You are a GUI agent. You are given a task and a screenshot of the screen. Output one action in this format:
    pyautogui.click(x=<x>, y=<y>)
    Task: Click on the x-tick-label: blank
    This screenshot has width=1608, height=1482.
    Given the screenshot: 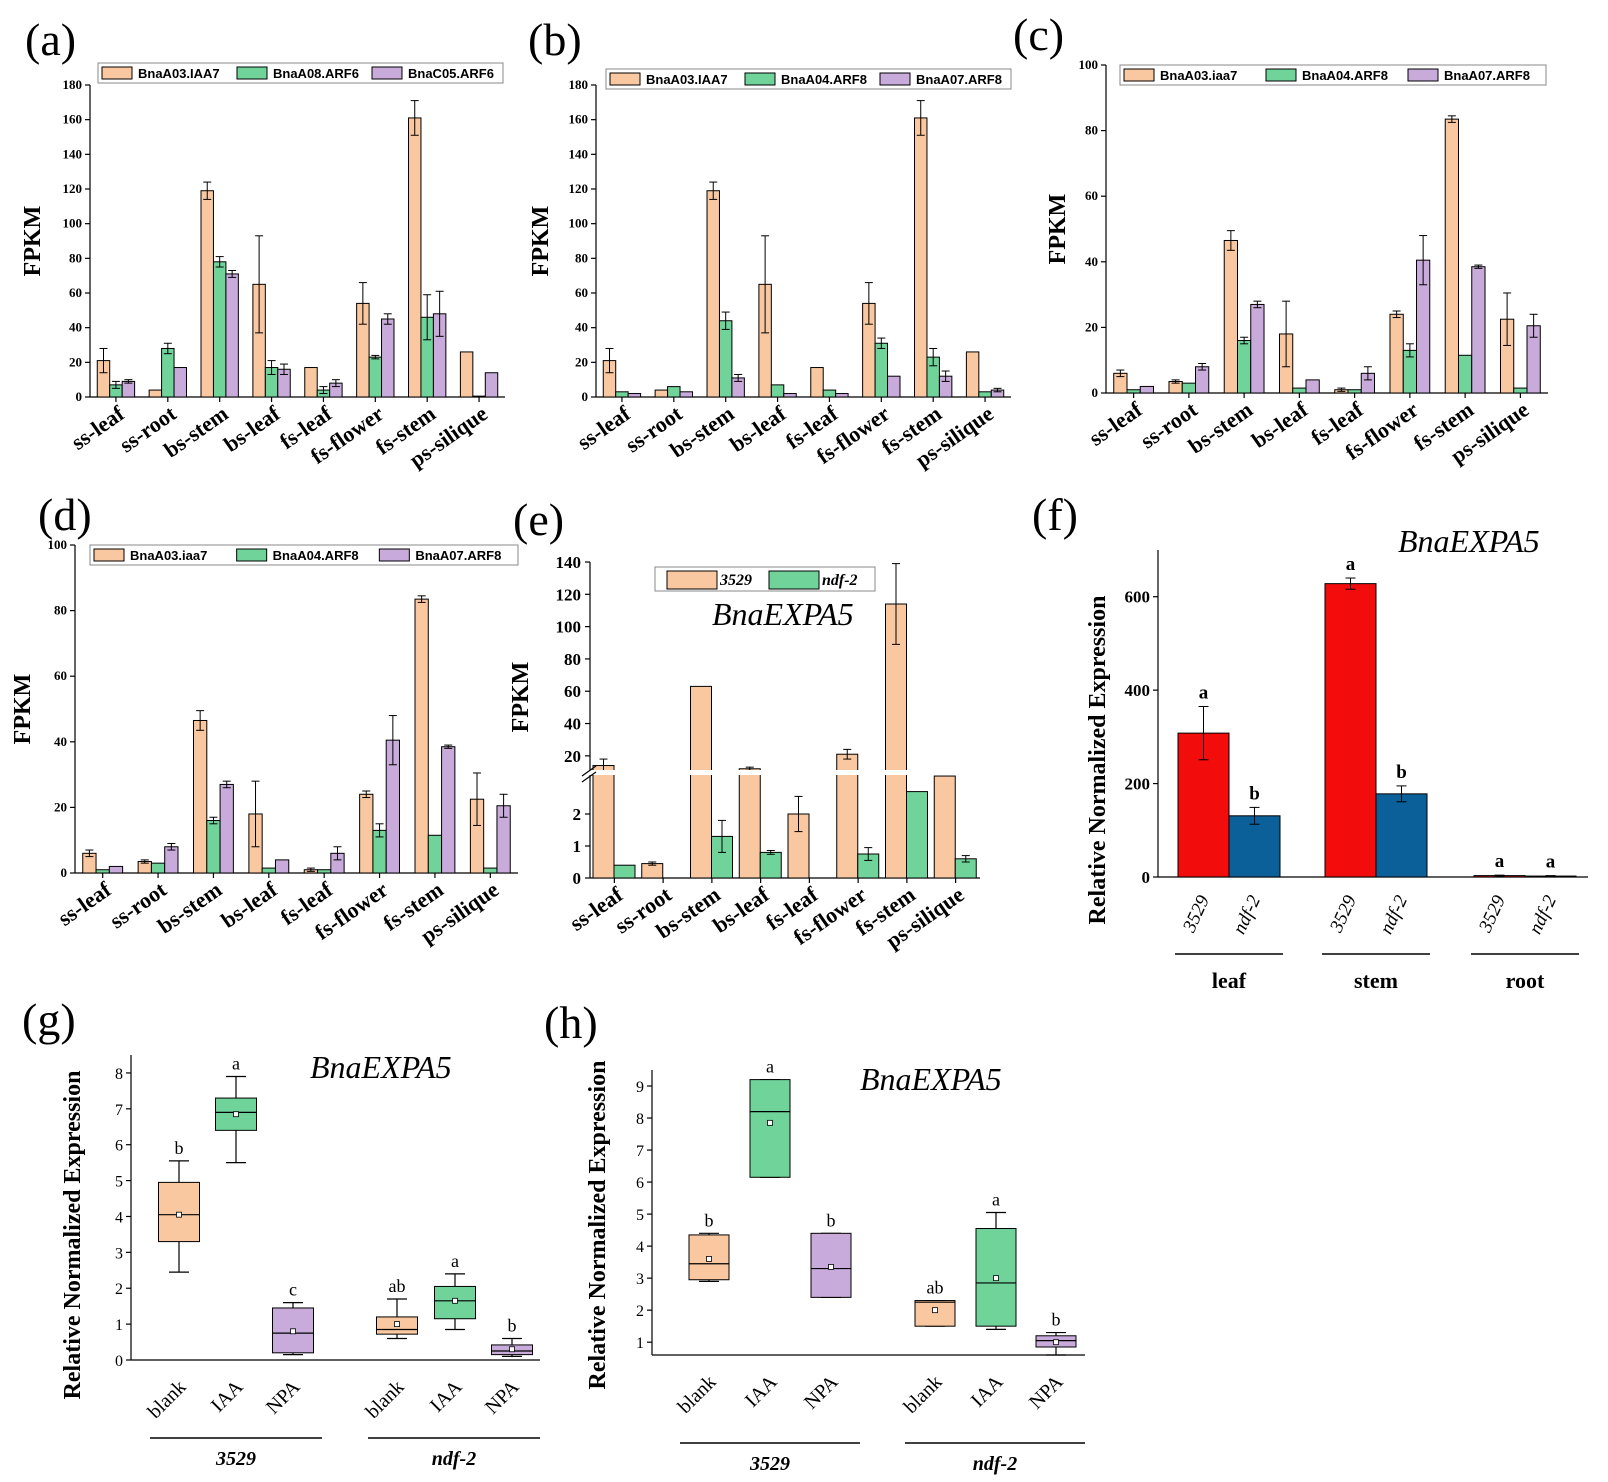 What is the action you would take?
    pyautogui.click(x=697, y=1394)
    